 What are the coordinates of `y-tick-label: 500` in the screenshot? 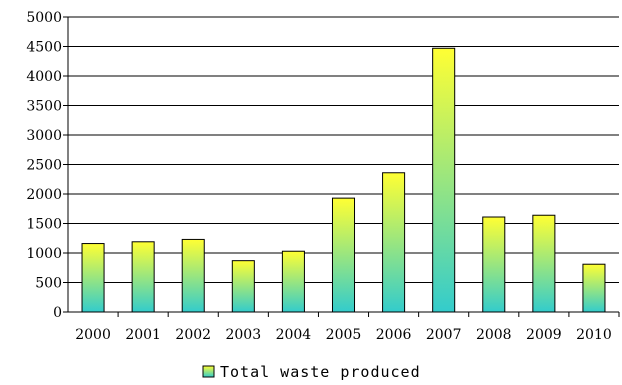 It's located at (48, 284).